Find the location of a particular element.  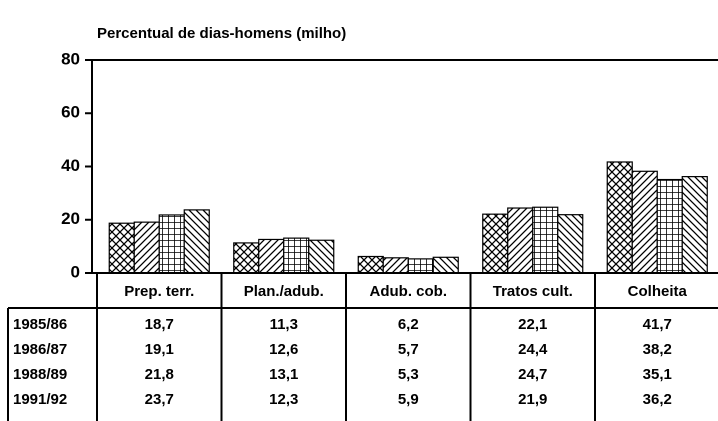

table-value: 11,3 is located at coordinates (284, 324).